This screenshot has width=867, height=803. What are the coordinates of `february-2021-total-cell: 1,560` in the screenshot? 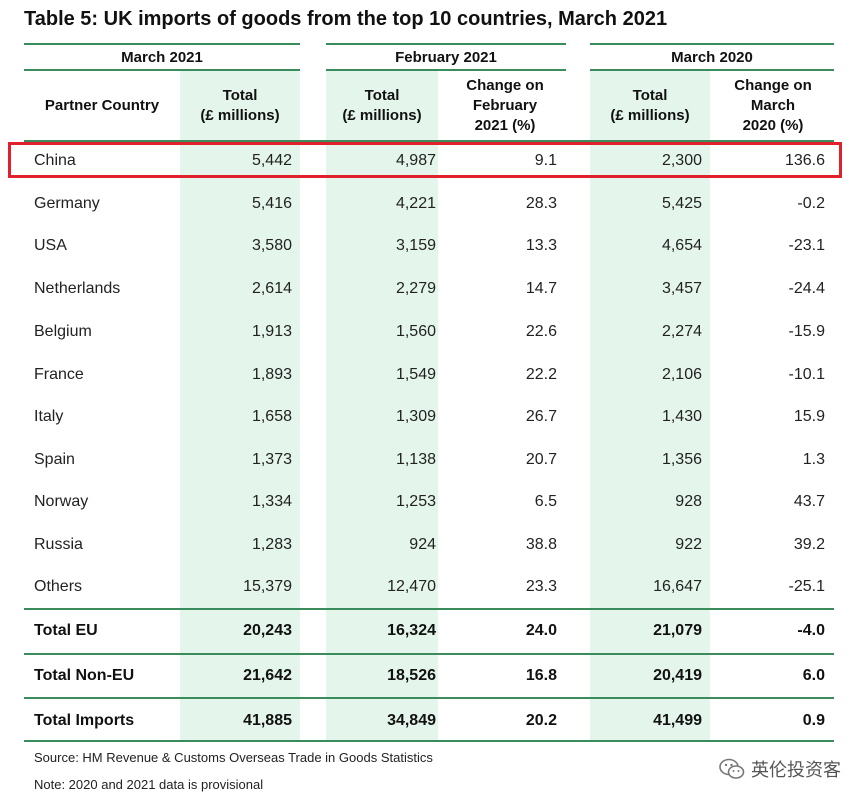 It's located at (415, 331).